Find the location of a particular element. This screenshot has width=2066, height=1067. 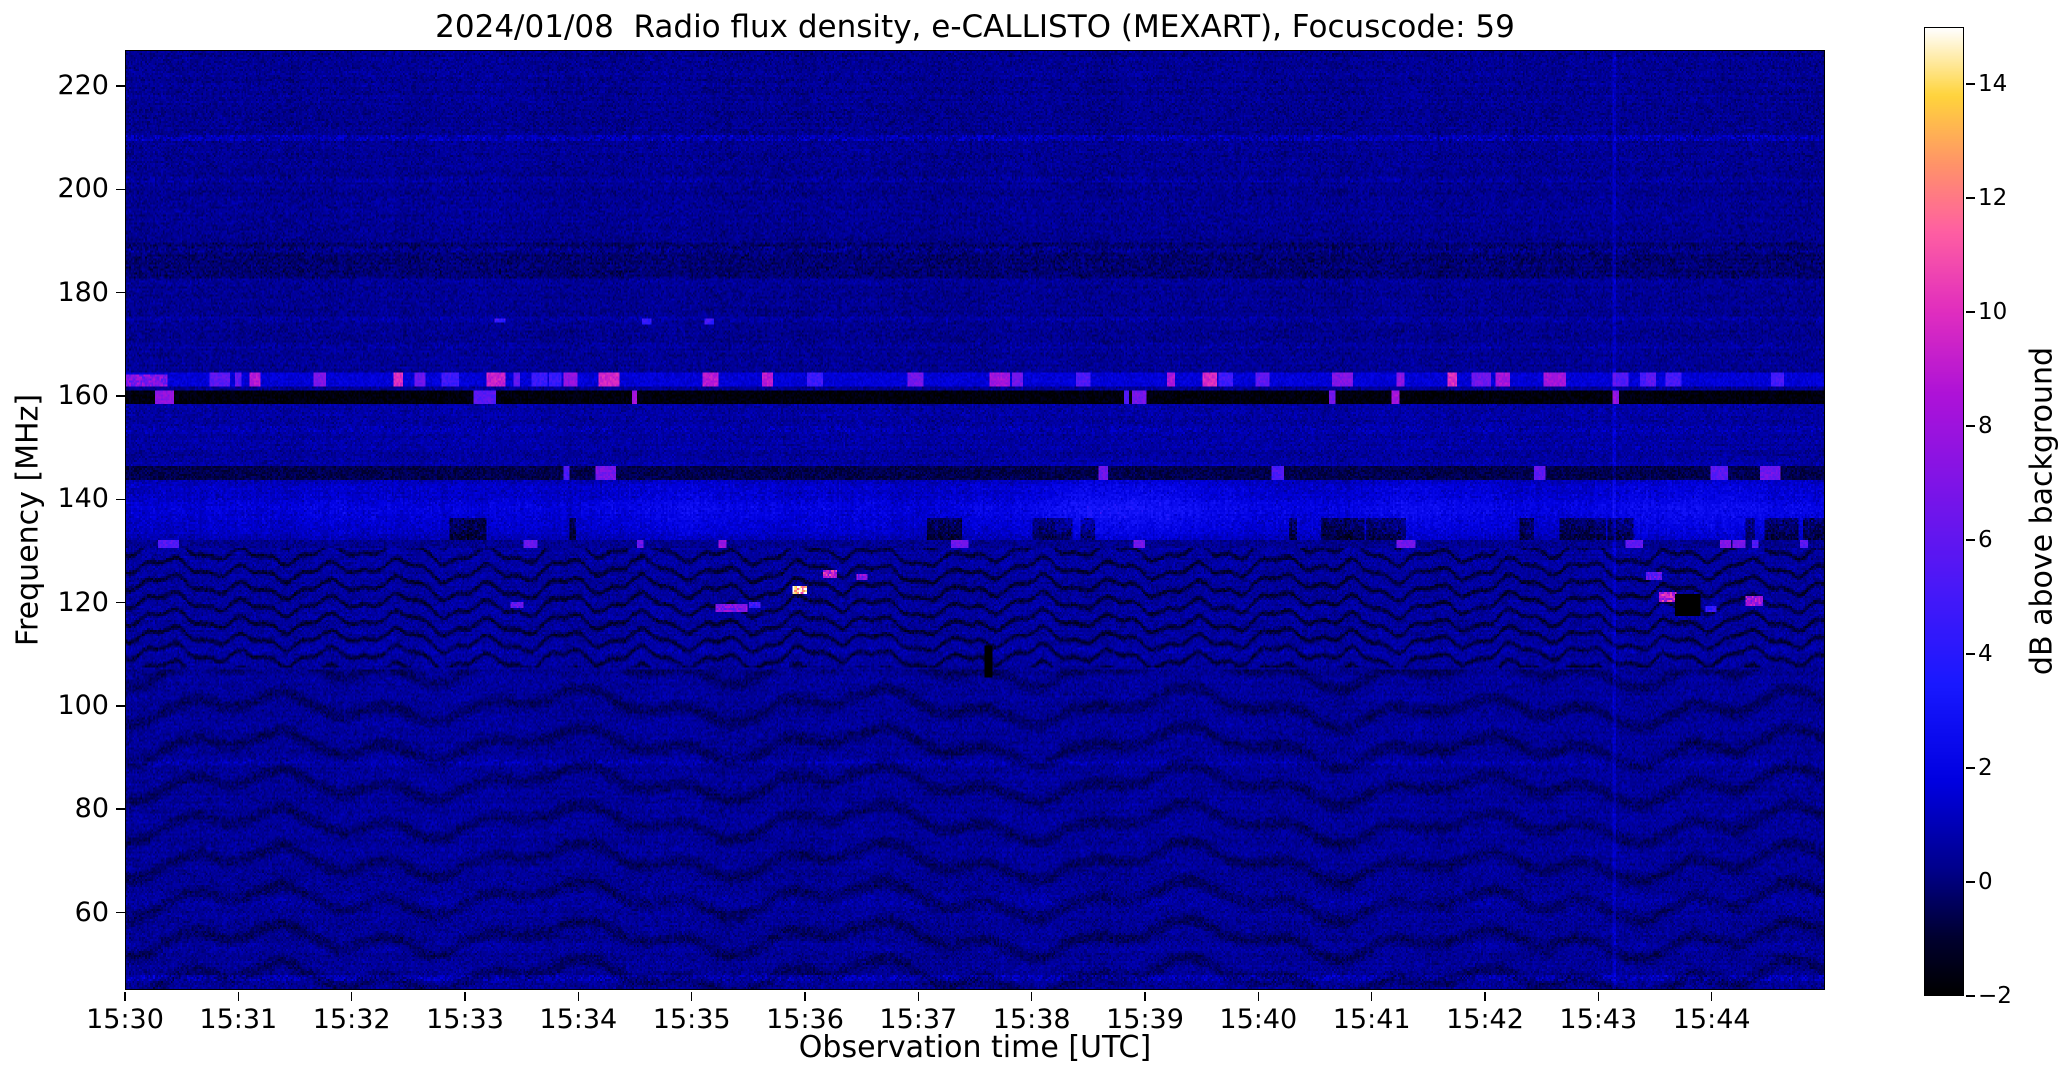

x-axis-label: Observation time [UTC] is located at coordinates (975, 1047).